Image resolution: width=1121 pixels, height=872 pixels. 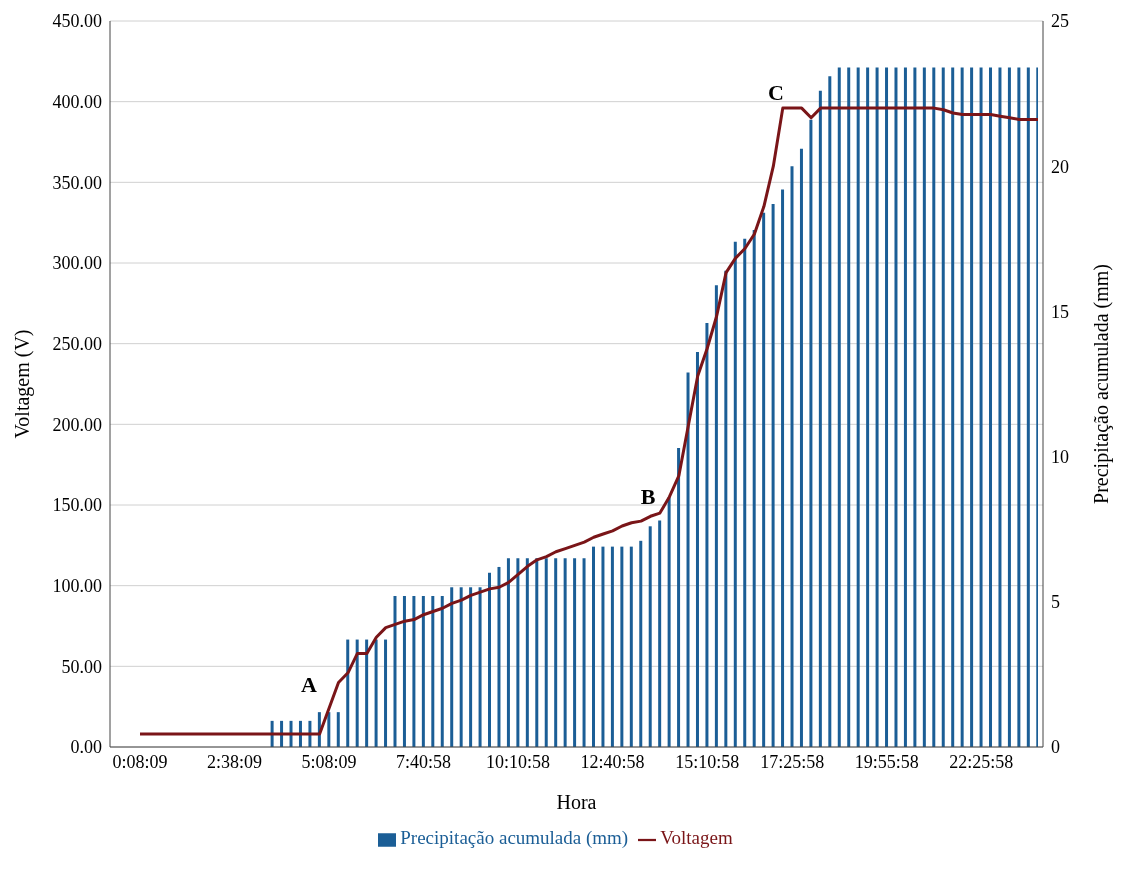 I want to click on x-axis-title: Hora, so click(x=576, y=802).